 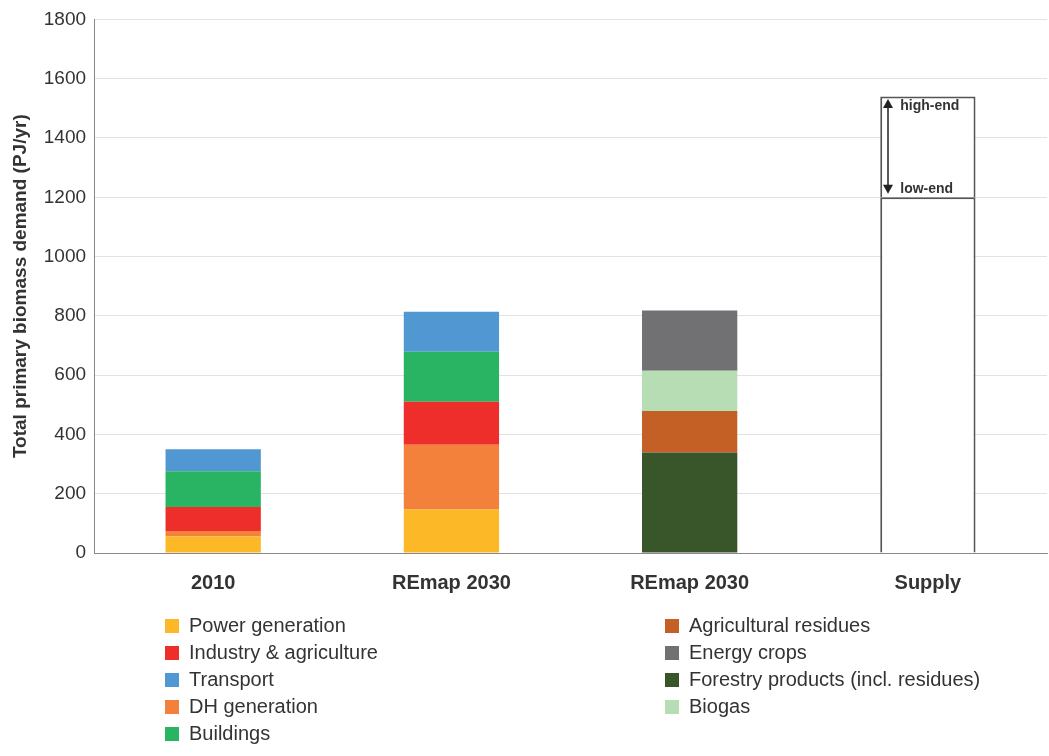 What do you see at coordinates (748, 652) in the screenshot?
I see `legend-label: Energy crops` at bounding box center [748, 652].